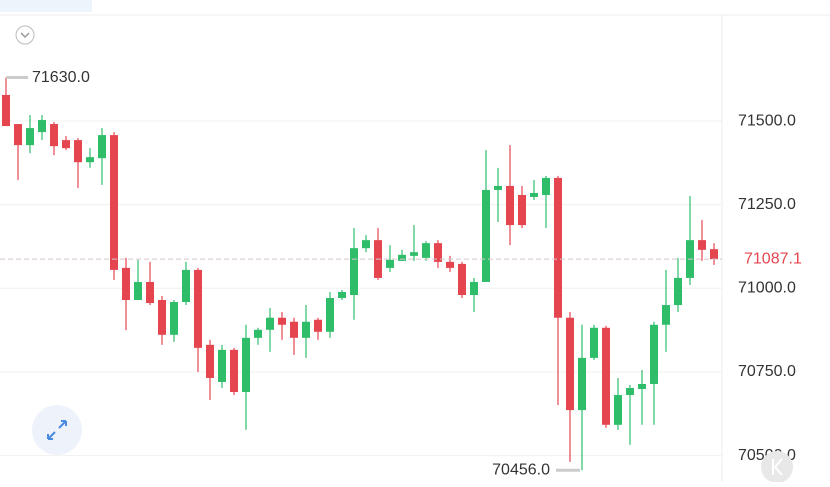 This screenshot has width=830, height=487. I want to click on y-tick-label: 71500.0, so click(767, 120).